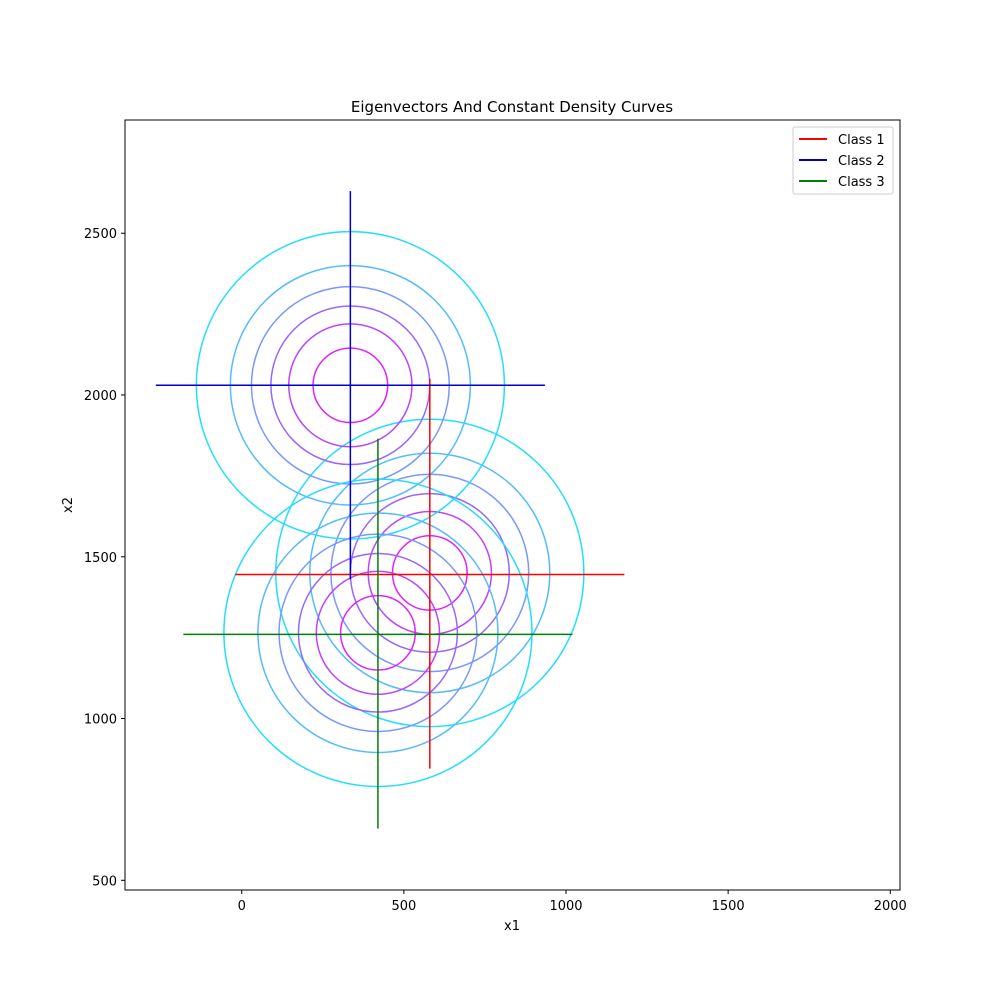 The image size is (1000, 1004). I want to click on chart-title: Eigenvectors And Constant Density Curves, so click(512, 107).